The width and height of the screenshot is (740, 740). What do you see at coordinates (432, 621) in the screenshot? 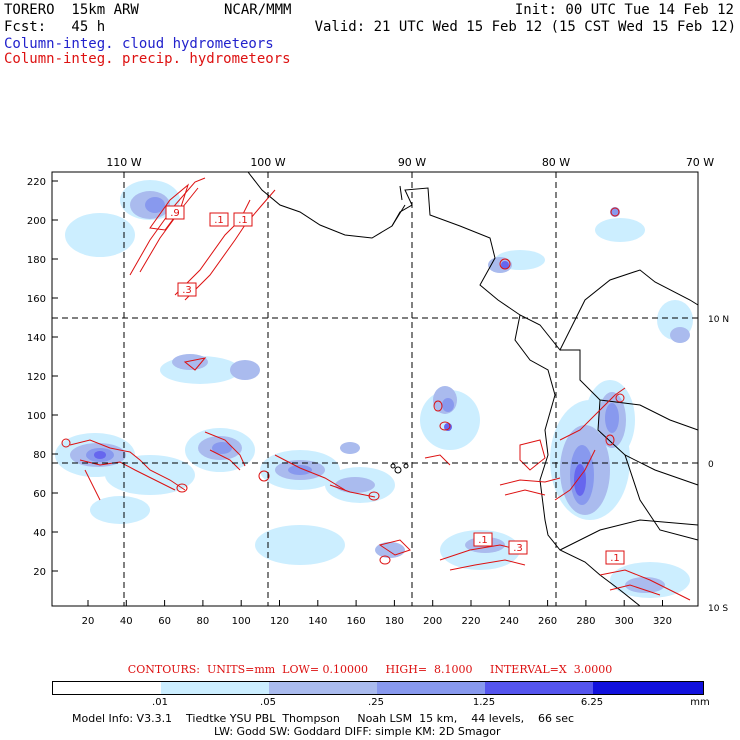
I see `x-tick-label: 200` at bounding box center [432, 621].